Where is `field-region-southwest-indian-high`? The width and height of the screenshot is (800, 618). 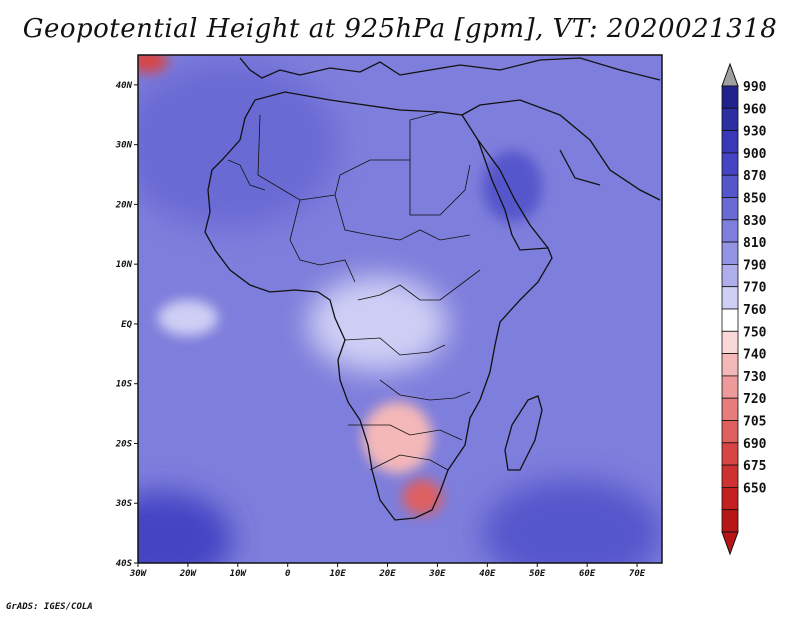 field-region-southwest-indian-high is located at coordinates (572, 521).